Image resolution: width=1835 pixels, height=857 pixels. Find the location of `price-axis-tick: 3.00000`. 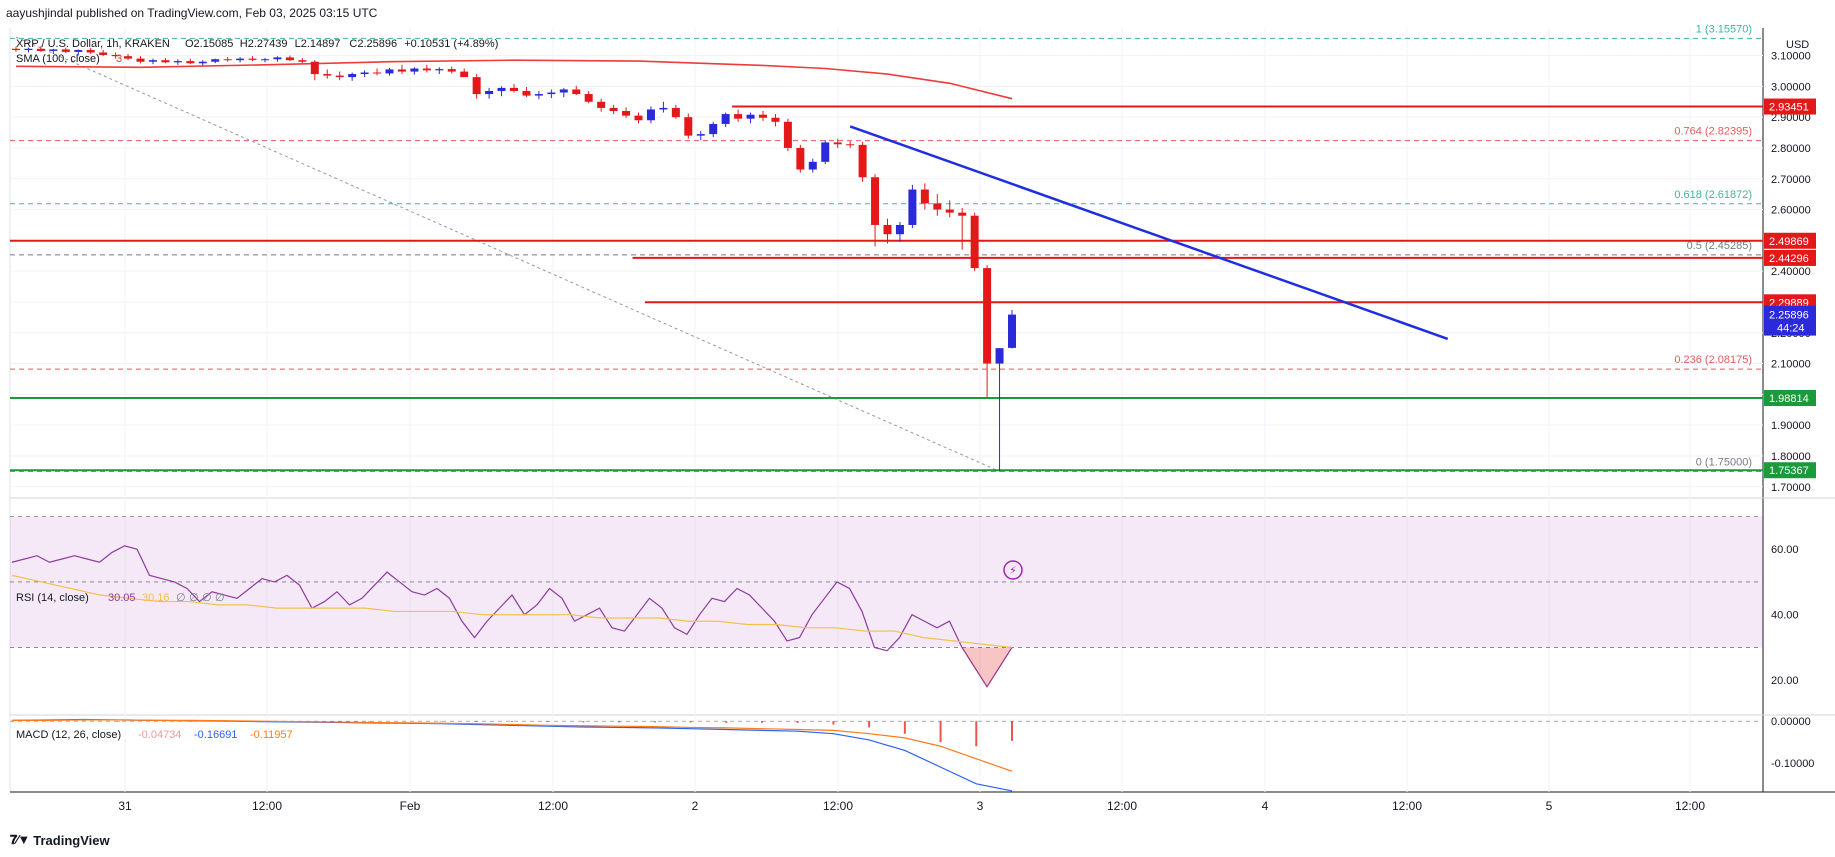

price-axis-tick: 3.00000 is located at coordinates (1791, 87).